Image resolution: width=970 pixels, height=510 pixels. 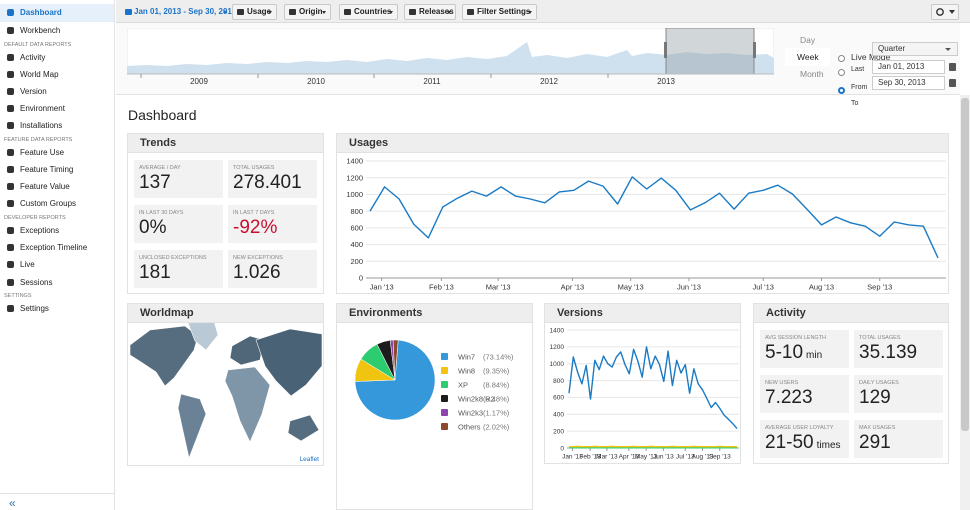 What do you see at coordinates (289, 362) in the screenshot?
I see `asia` at bounding box center [289, 362].